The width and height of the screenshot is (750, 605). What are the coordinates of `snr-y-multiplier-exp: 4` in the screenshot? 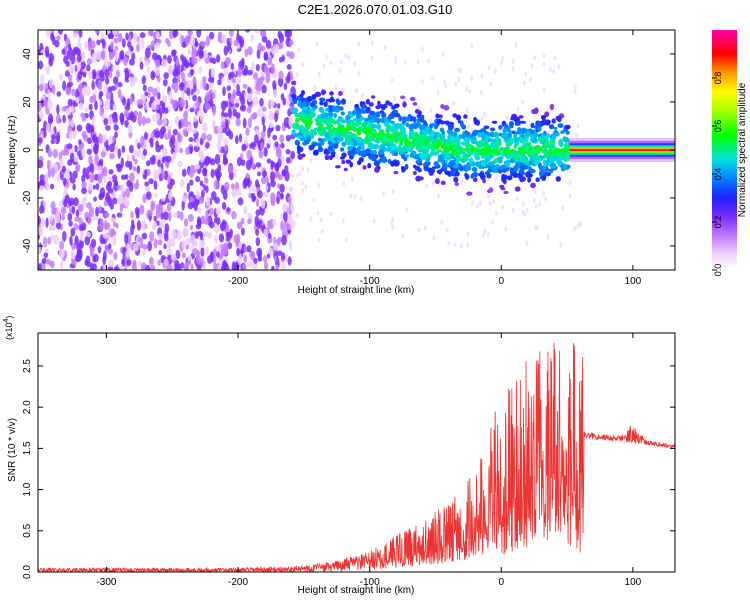 It's located at (6, 320).